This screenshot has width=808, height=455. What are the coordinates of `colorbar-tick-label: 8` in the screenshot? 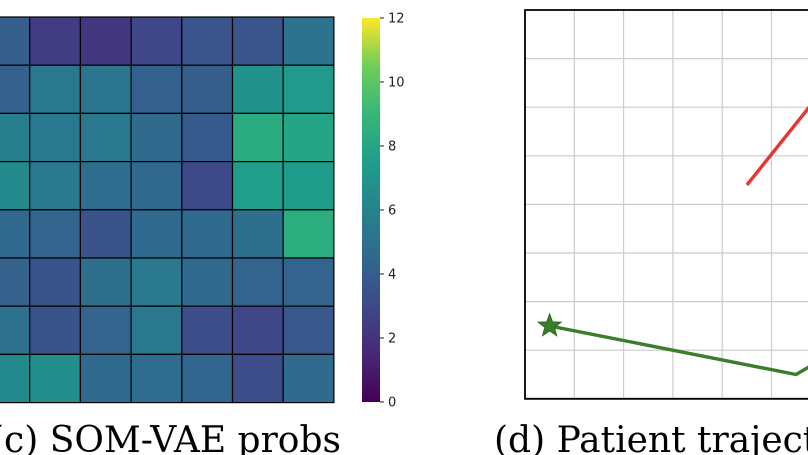 It's located at (392, 147).